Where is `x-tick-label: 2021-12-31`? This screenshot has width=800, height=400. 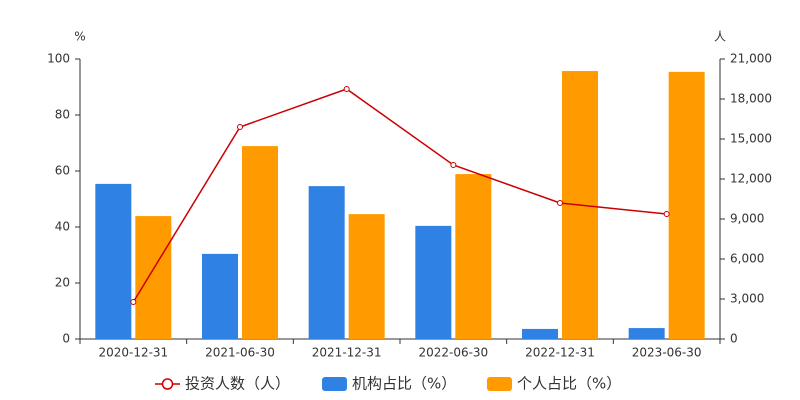
x-tick-label: 2021-12-31 is located at coordinates (347, 353).